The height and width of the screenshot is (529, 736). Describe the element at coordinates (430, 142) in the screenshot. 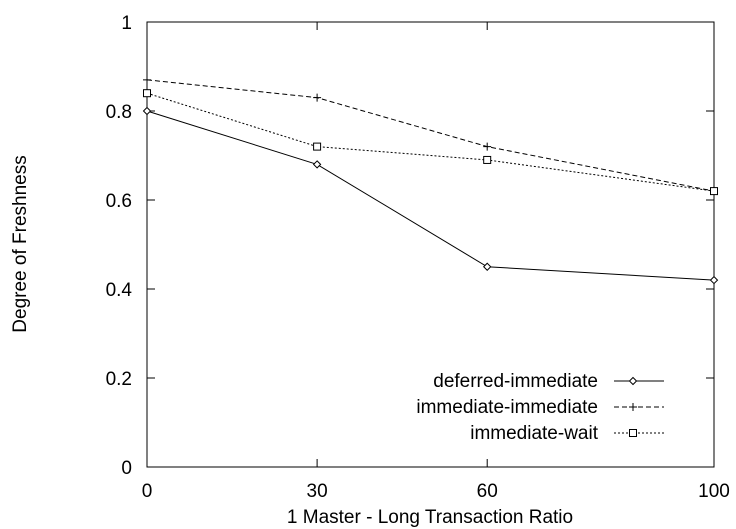

I see `series-line` at that location.